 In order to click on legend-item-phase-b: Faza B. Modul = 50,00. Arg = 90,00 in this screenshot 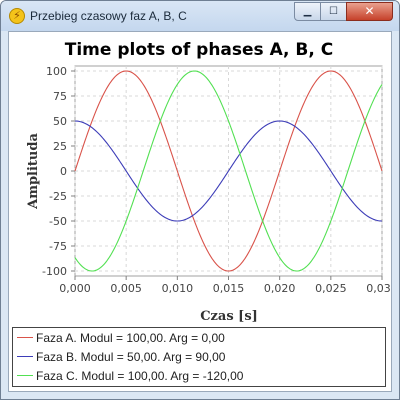, I will do `click(121, 358)`.